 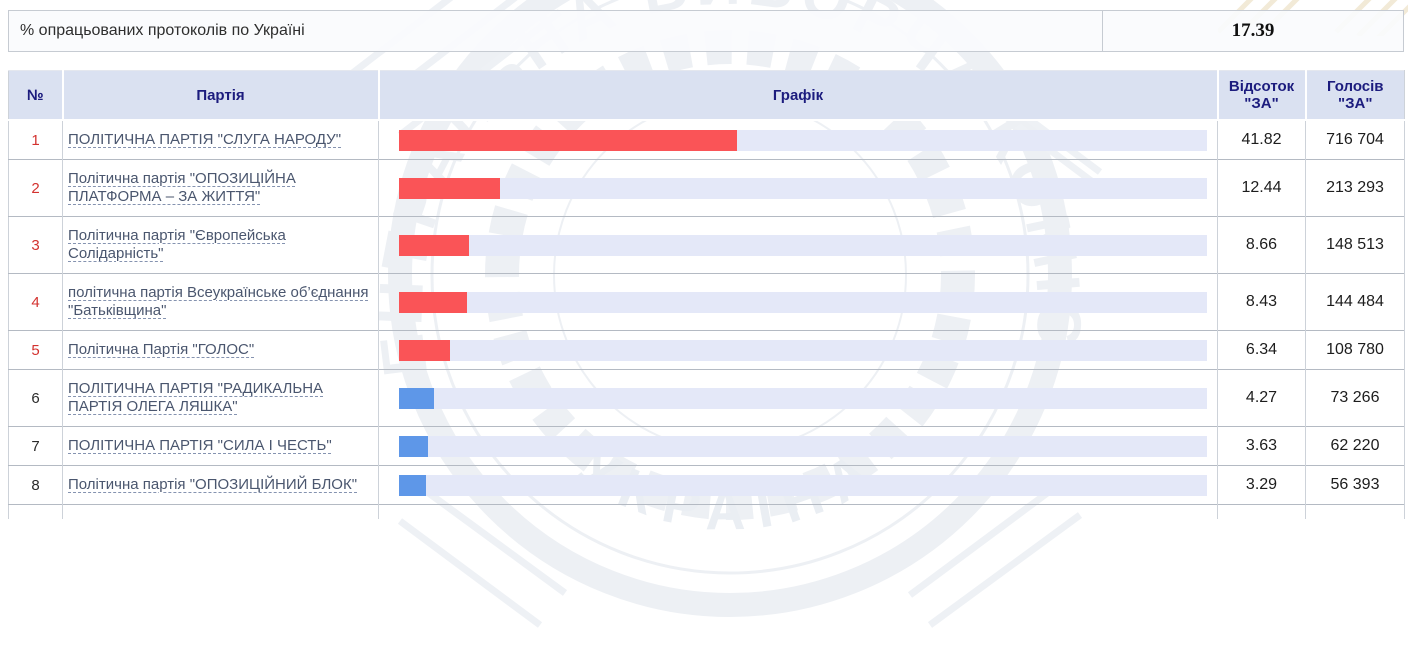 What do you see at coordinates (205, 139) in the screenshot?
I see `party-link: ПОЛІТИЧНА ПАРТІЯ "СЛУГА НАРОДУ"` at bounding box center [205, 139].